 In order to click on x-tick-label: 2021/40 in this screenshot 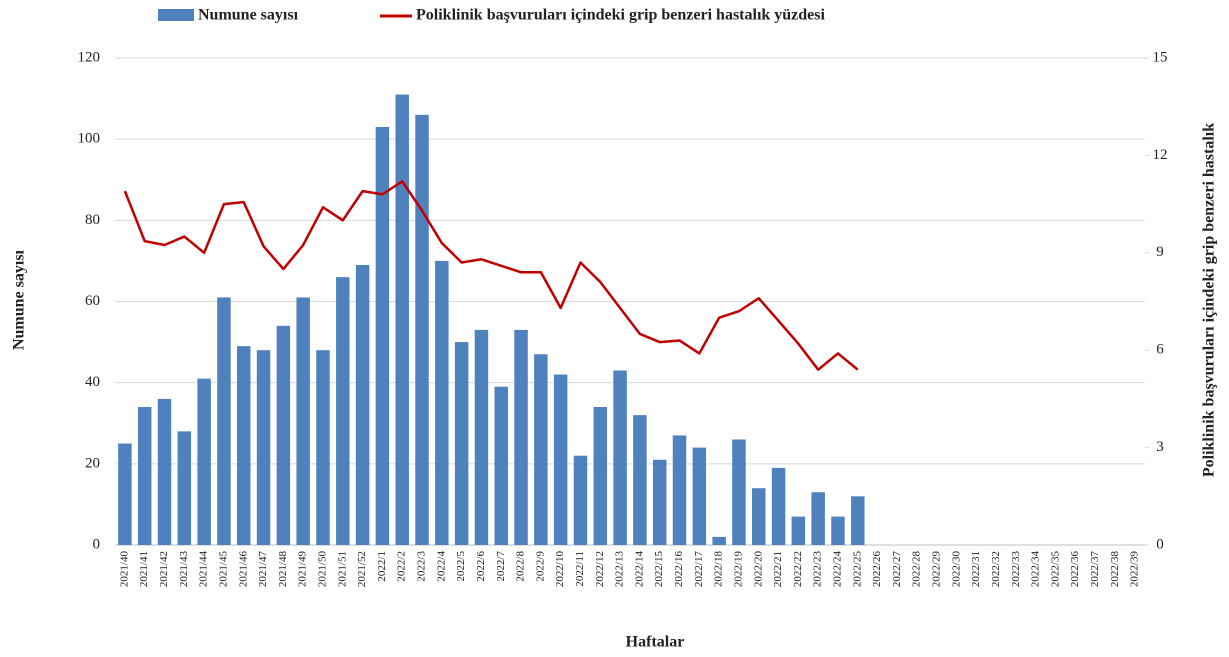, I will do `click(124, 569)`.